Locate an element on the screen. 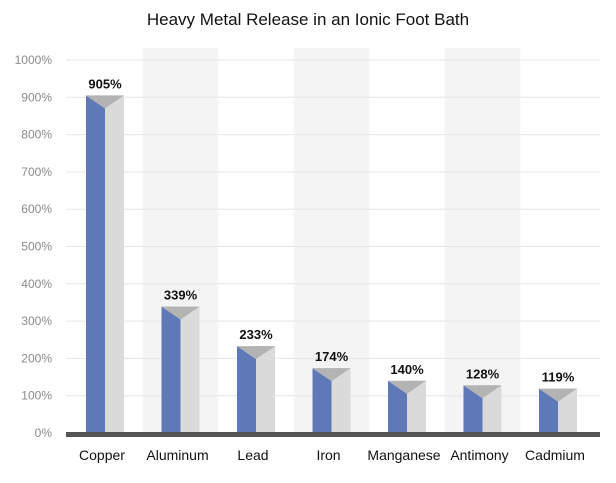 The image size is (616, 483). y-tick-label: 400% is located at coordinates (36, 284).